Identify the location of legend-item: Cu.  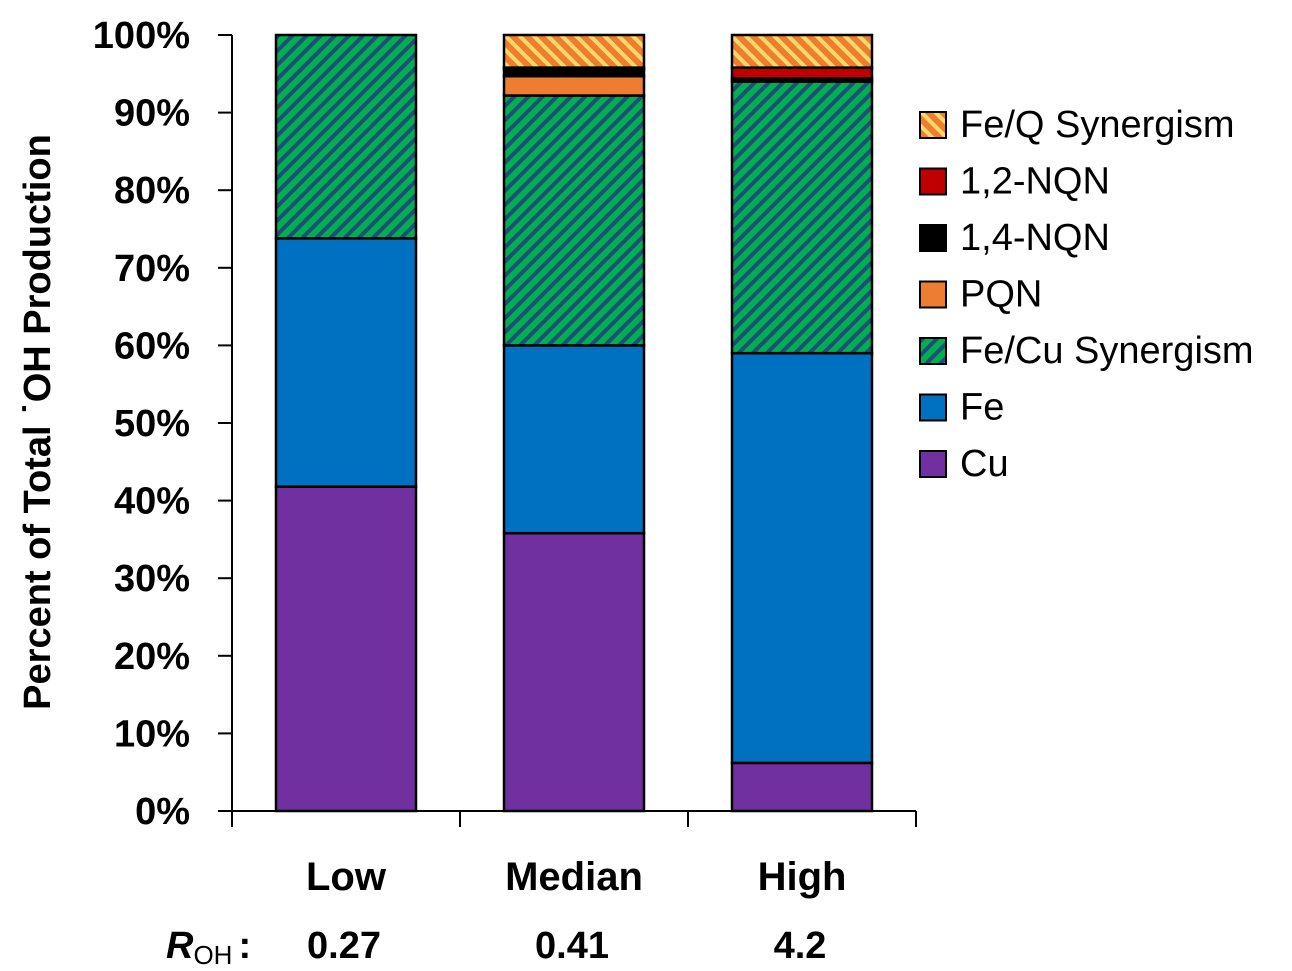
(964, 464).